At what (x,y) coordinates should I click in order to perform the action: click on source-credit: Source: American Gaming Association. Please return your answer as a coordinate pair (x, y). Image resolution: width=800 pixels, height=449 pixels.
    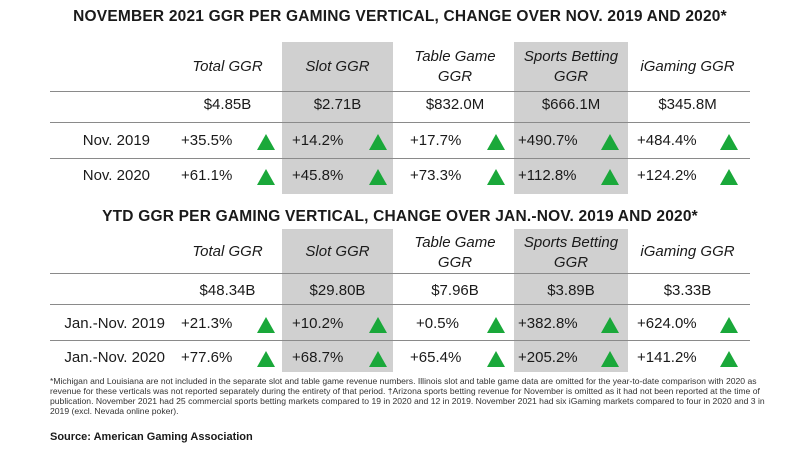
    Looking at the image, I should click on (151, 437).